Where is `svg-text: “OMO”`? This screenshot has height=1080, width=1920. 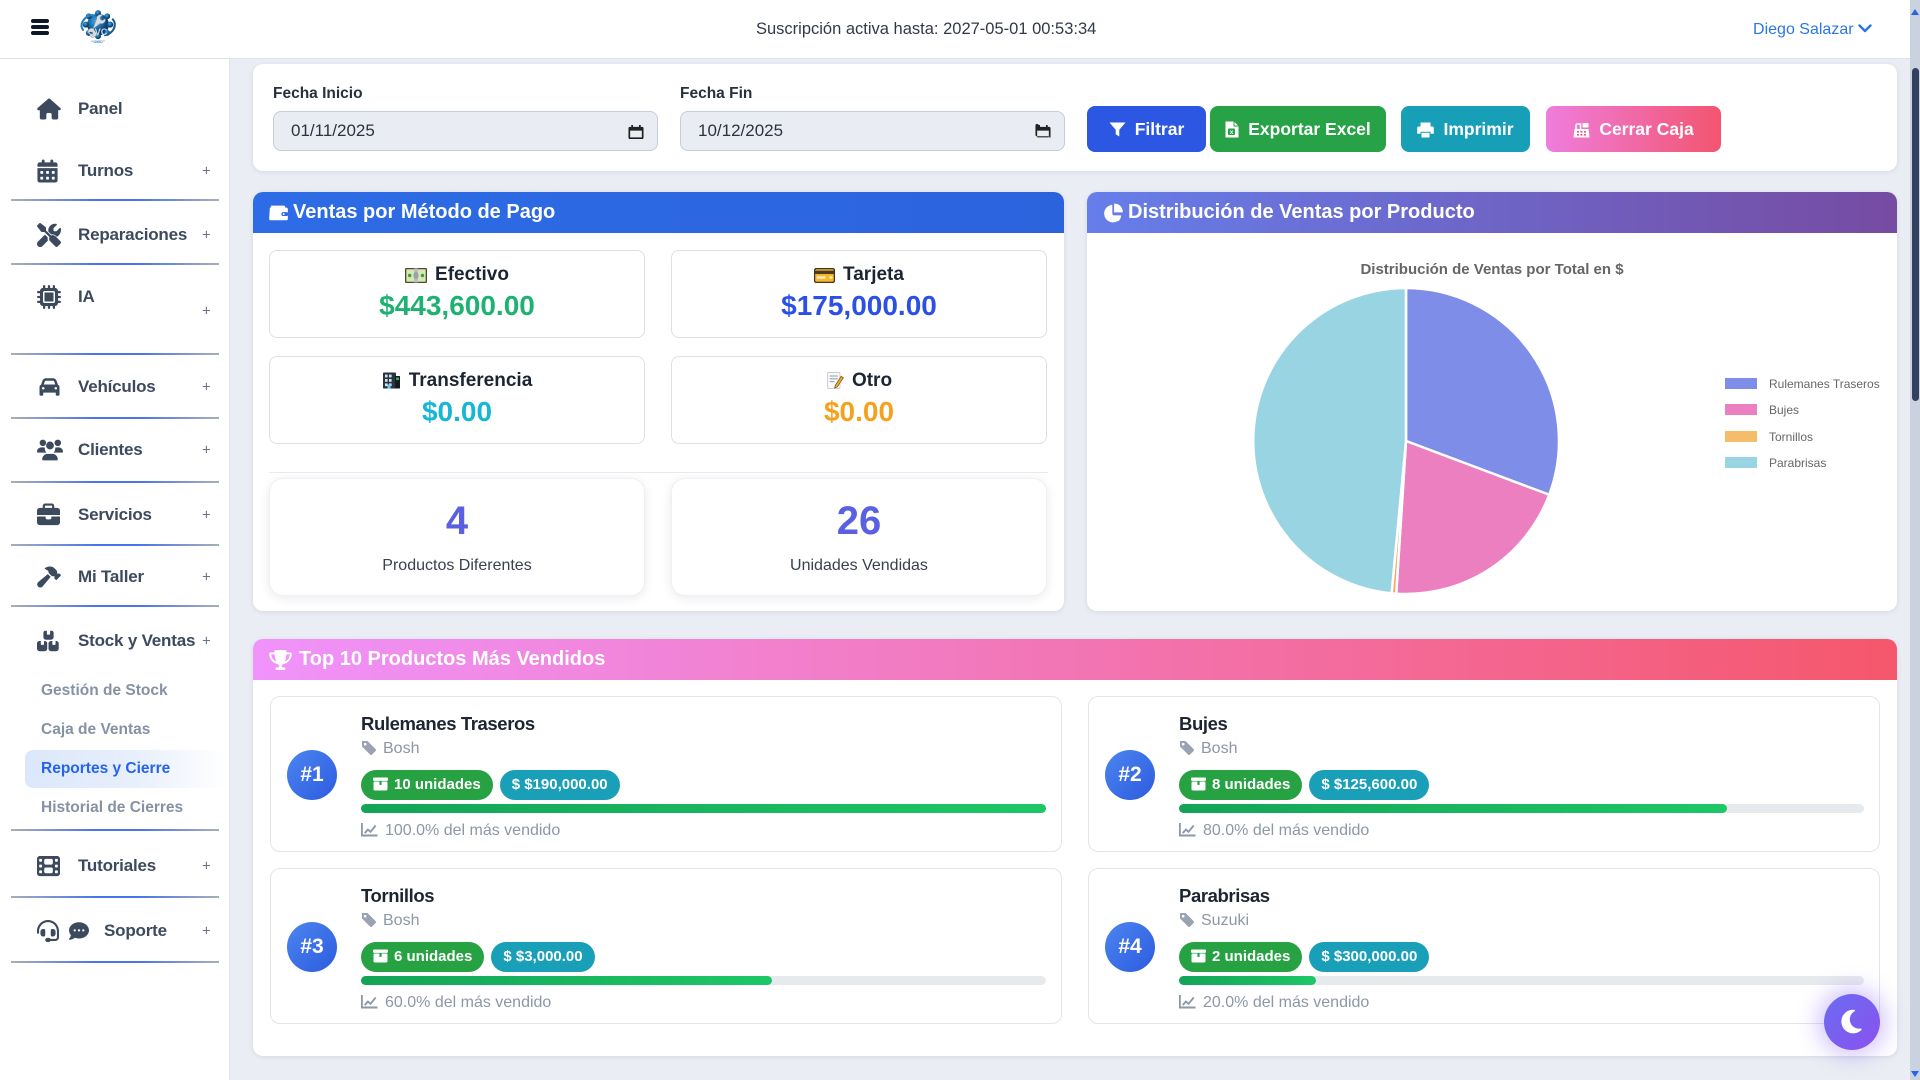
svg-text: “OMO” is located at coordinates (98, 41).